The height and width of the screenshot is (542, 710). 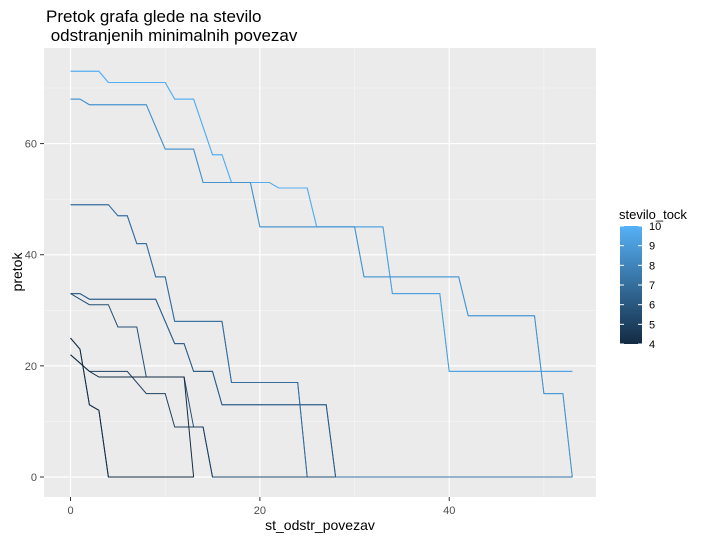 What do you see at coordinates (34, 478) in the screenshot?
I see `y-tick-label: 0` at bounding box center [34, 478].